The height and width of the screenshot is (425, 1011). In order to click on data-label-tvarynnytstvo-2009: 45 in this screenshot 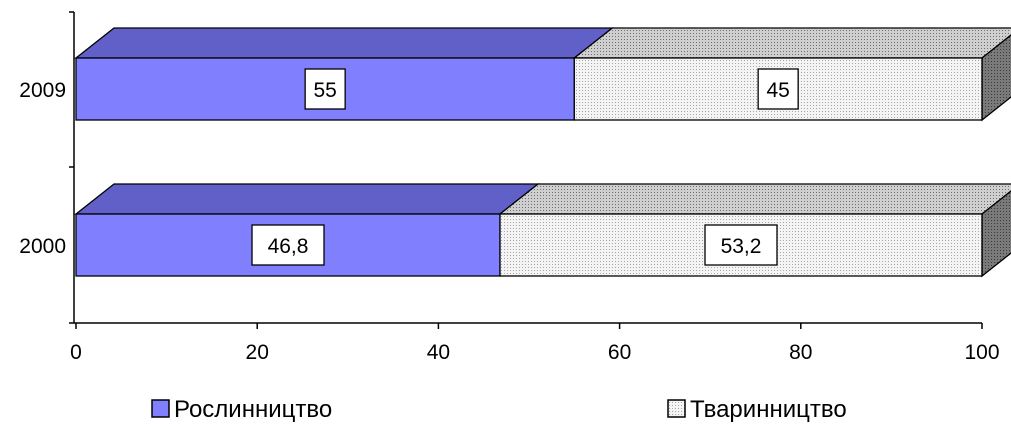, I will do `click(777, 90)`.